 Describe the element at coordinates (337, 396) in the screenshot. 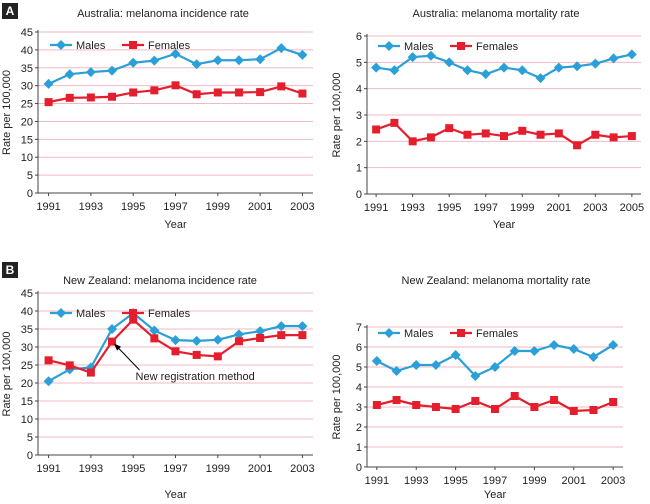

I see `chart4-y-axis-label: Rate per 100,000` at that location.